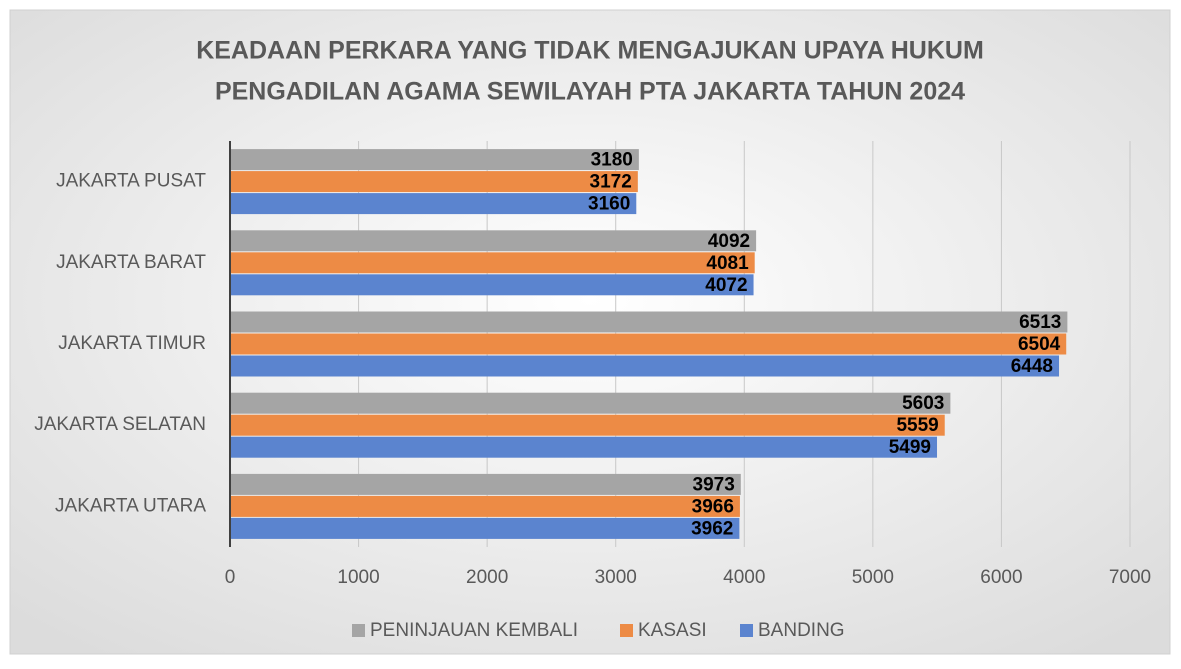  Describe the element at coordinates (609, 204) in the screenshot. I see `data-label: 3160` at that location.